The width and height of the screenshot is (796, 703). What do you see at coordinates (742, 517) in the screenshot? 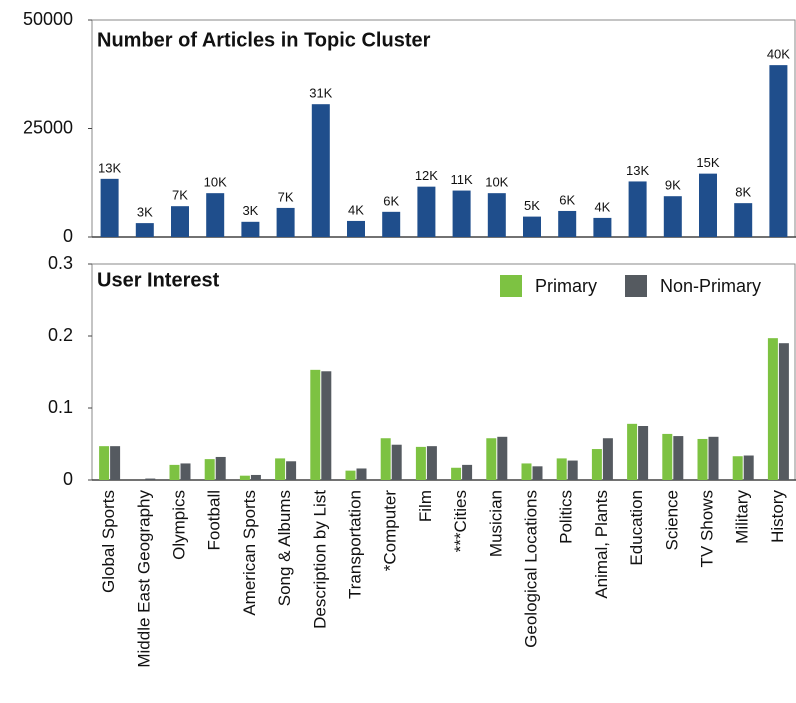
I see `x-tick-label: Military` at bounding box center [742, 517].